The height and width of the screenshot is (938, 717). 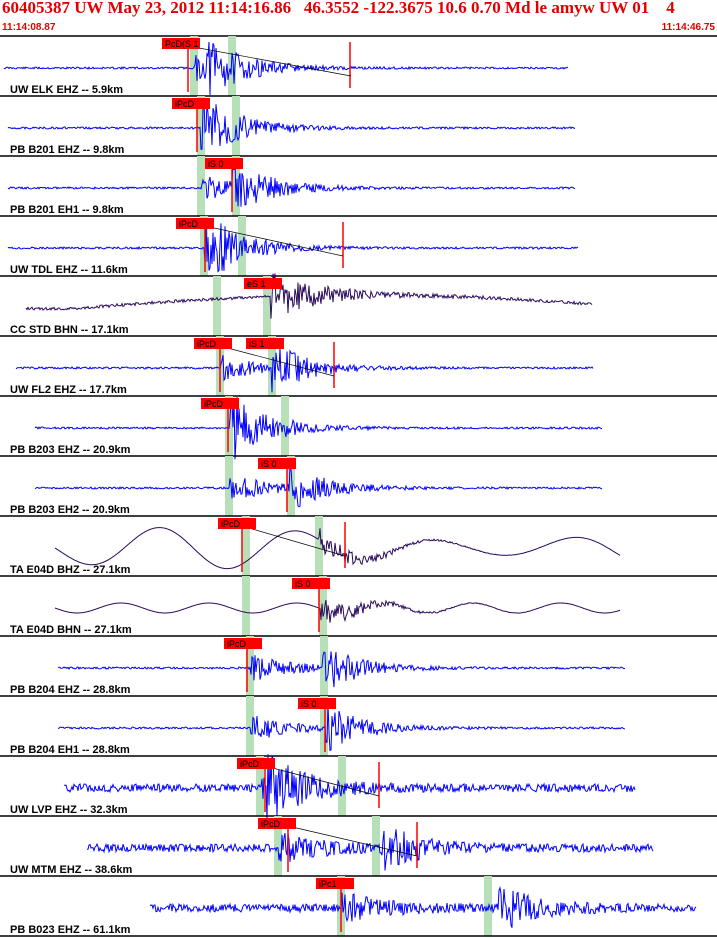 What do you see at coordinates (70, 690) in the screenshot?
I see `trace-label: PB B204 EHZ -- 28.8km` at bounding box center [70, 690].